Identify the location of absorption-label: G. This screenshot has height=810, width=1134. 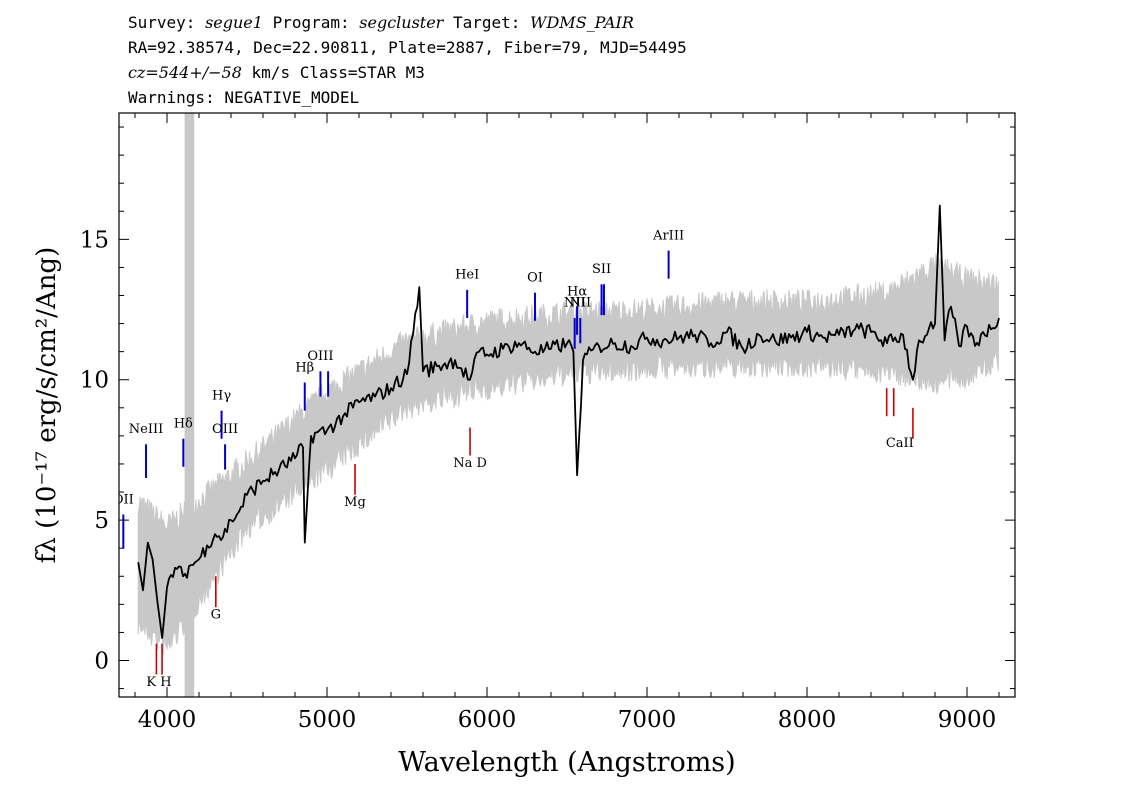
(216, 614).